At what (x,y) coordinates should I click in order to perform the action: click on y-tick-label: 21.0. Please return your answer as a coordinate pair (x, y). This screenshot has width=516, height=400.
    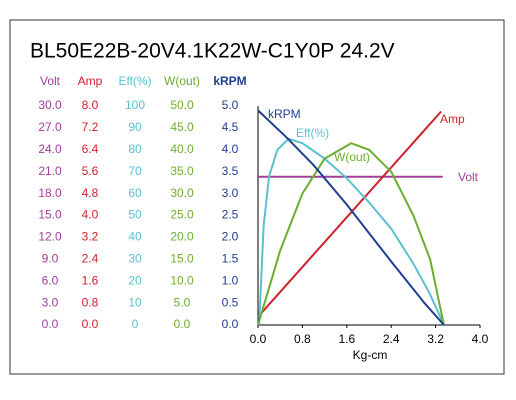
    Looking at the image, I should click on (50, 171).